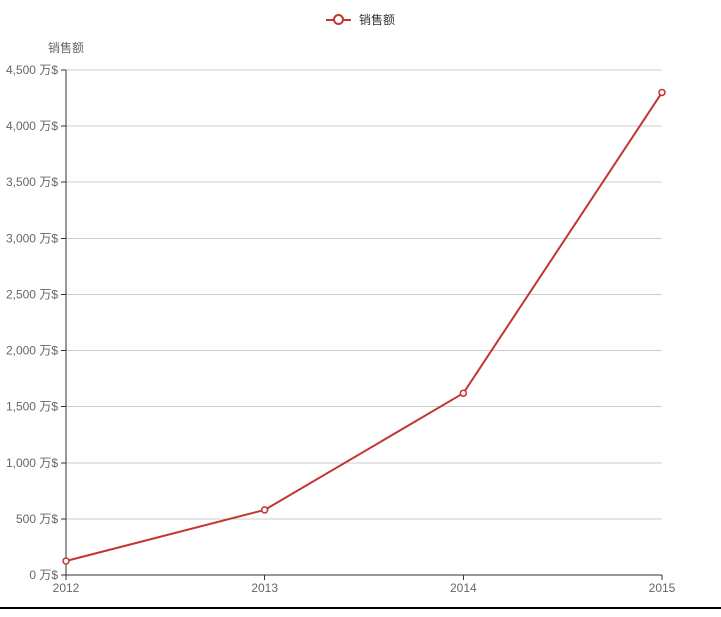 The height and width of the screenshot is (617, 721). What do you see at coordinates (37, 519) in the screenshot?
I see `y-tick-label: 500 万$` at bounding box center [37, 519].